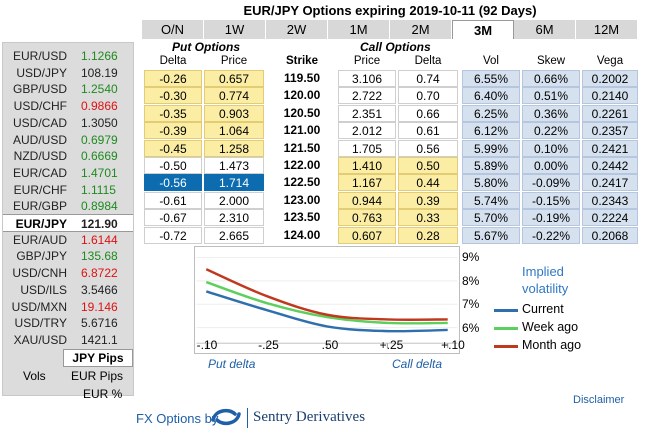 The image size is (652, 431). Describe the element at coordinates (302, 95) in the screenshot. I see `cell-strike: 120.00` at that location.